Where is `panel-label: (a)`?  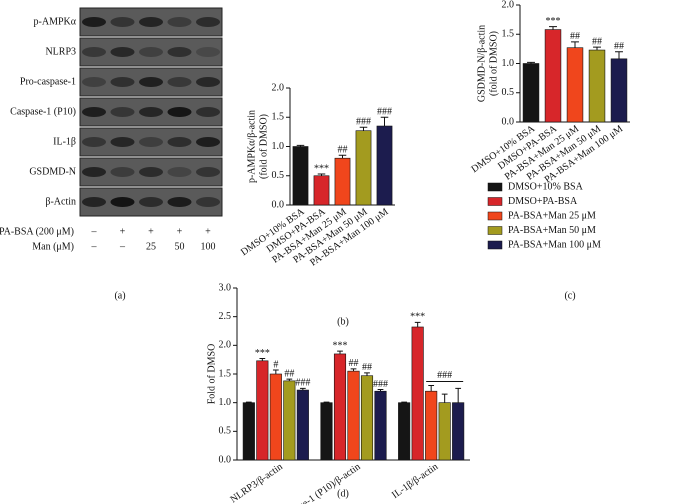 panel-label: (a) is located at coordinates (119, 295).